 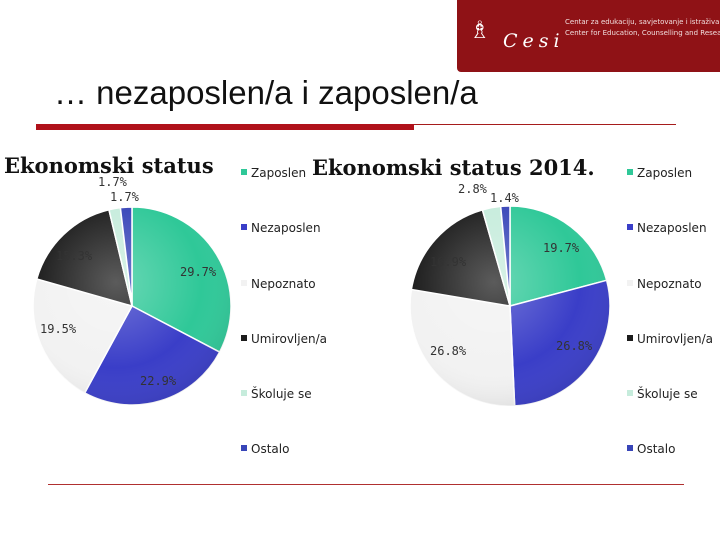 I want to click on title-accent-bar, so click(x=225, y=127).